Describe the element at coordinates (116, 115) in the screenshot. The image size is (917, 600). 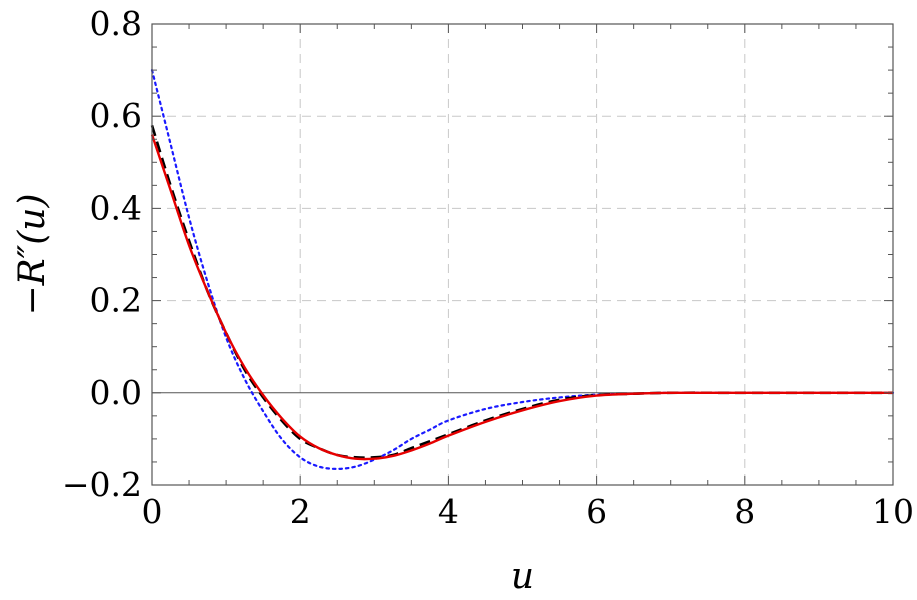
I see `y-tick-label: 0.6` at that location.